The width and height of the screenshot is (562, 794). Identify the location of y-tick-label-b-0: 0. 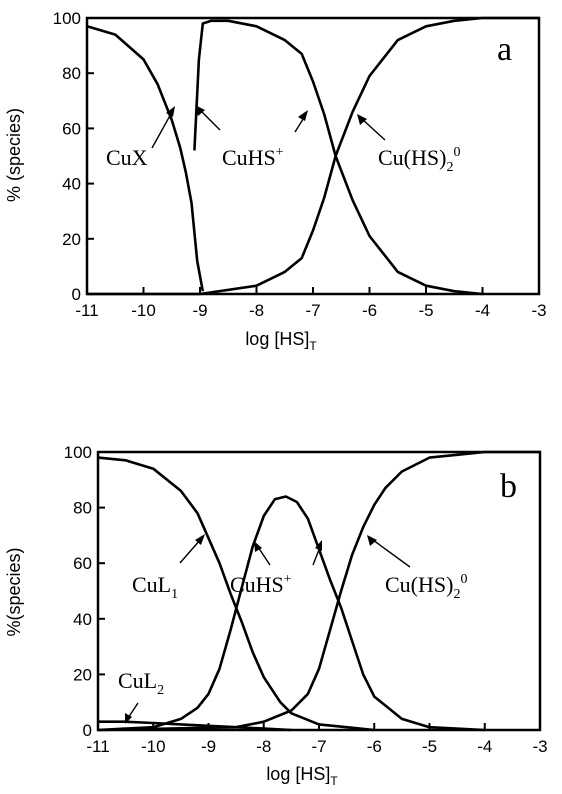
(87, 730).